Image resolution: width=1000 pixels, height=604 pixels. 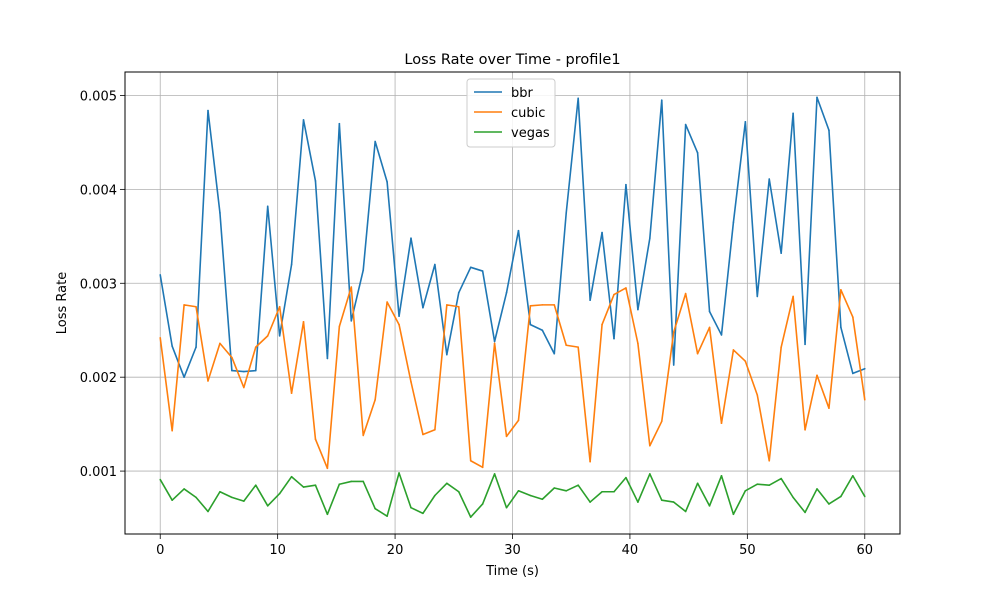 I want to click on chart-title: Loss Rate over Time - profile1, so click(x=512, y=60).